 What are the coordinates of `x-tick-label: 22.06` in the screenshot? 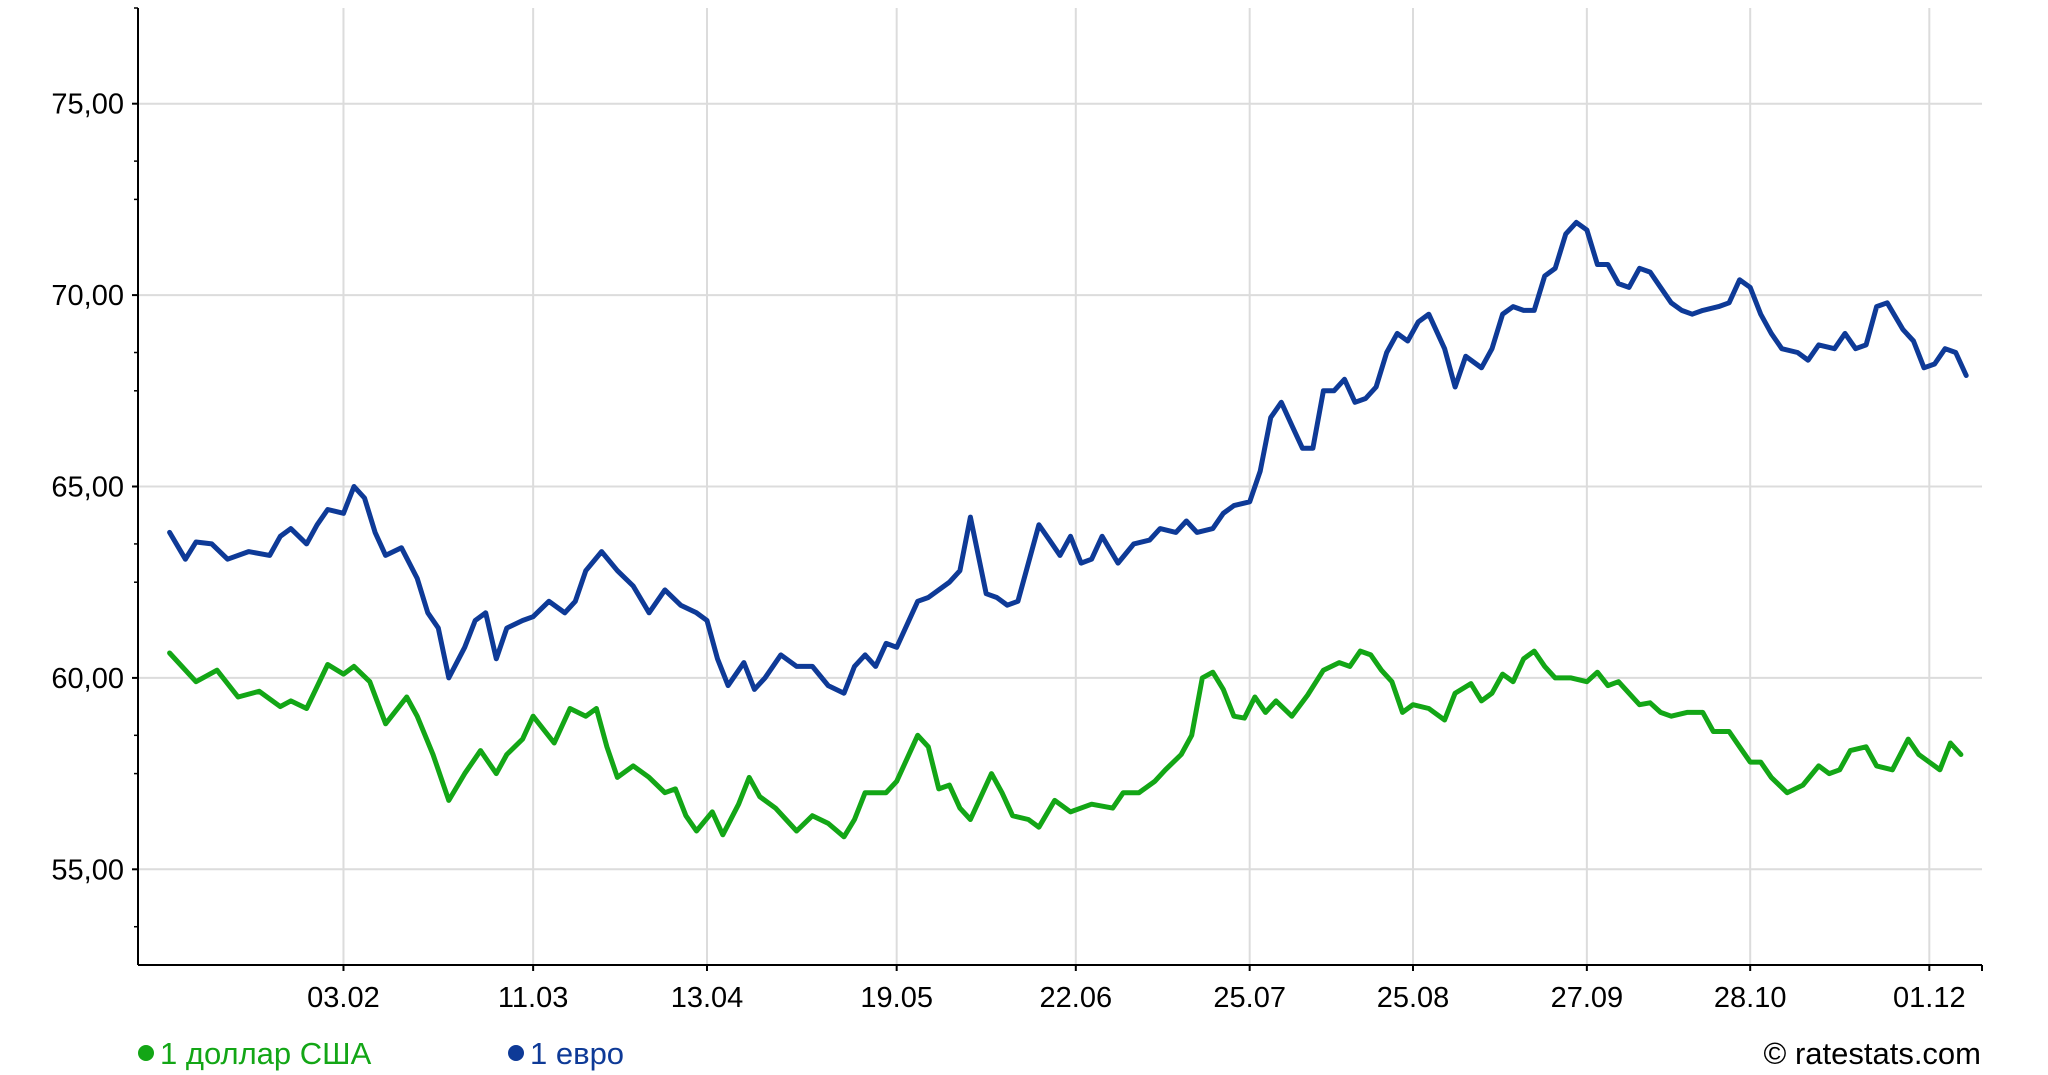 It's located at (1076, 998).